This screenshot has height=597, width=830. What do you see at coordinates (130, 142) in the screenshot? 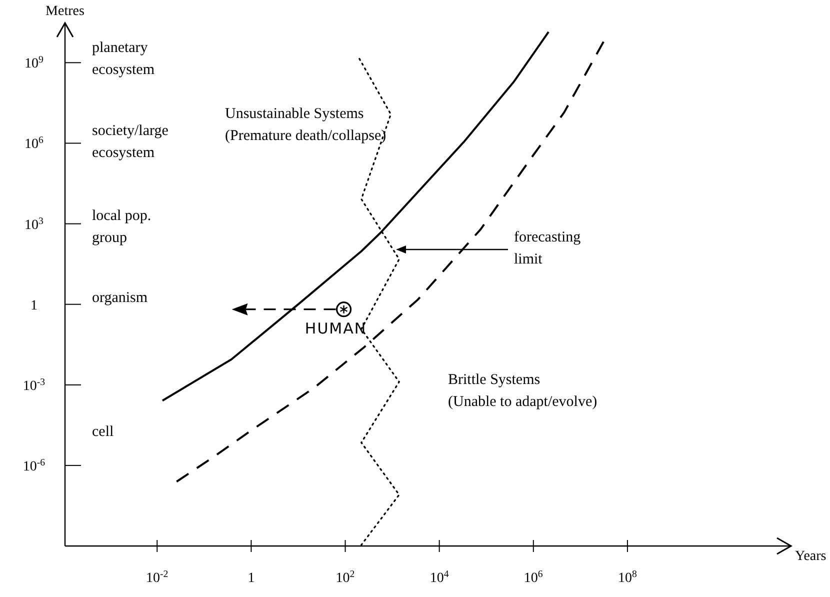
I see `annotation: society/large ecosystem` at bounding box center [130, 142].